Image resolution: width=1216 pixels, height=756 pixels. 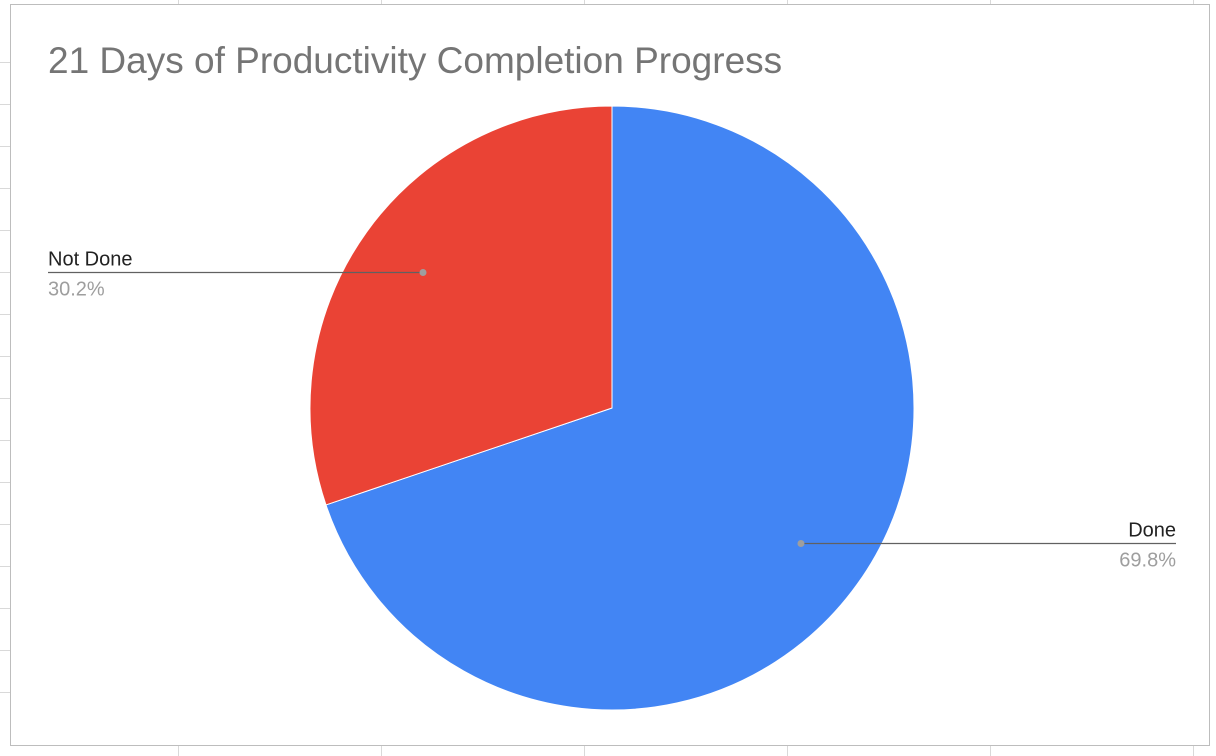 I want to click on slice-percent-not-done: 30.2%, so click(x=76, y=290).